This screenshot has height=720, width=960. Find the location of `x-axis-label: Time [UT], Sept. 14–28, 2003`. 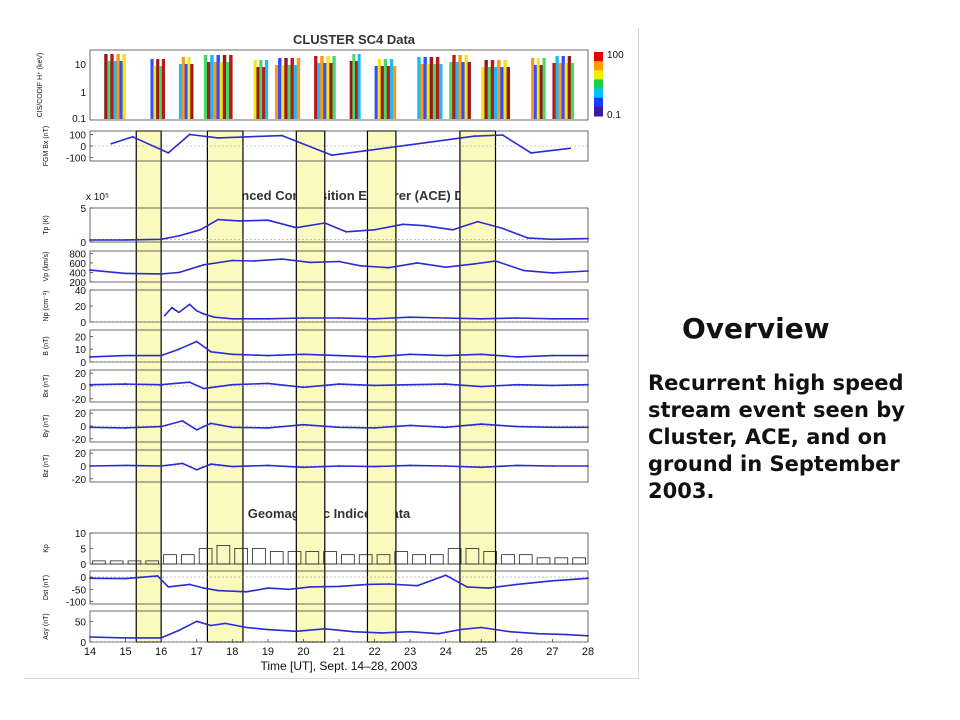

x-axis-label: Time [UT], Sept. 14–28, 2003 is located at coordinates (339, 666).